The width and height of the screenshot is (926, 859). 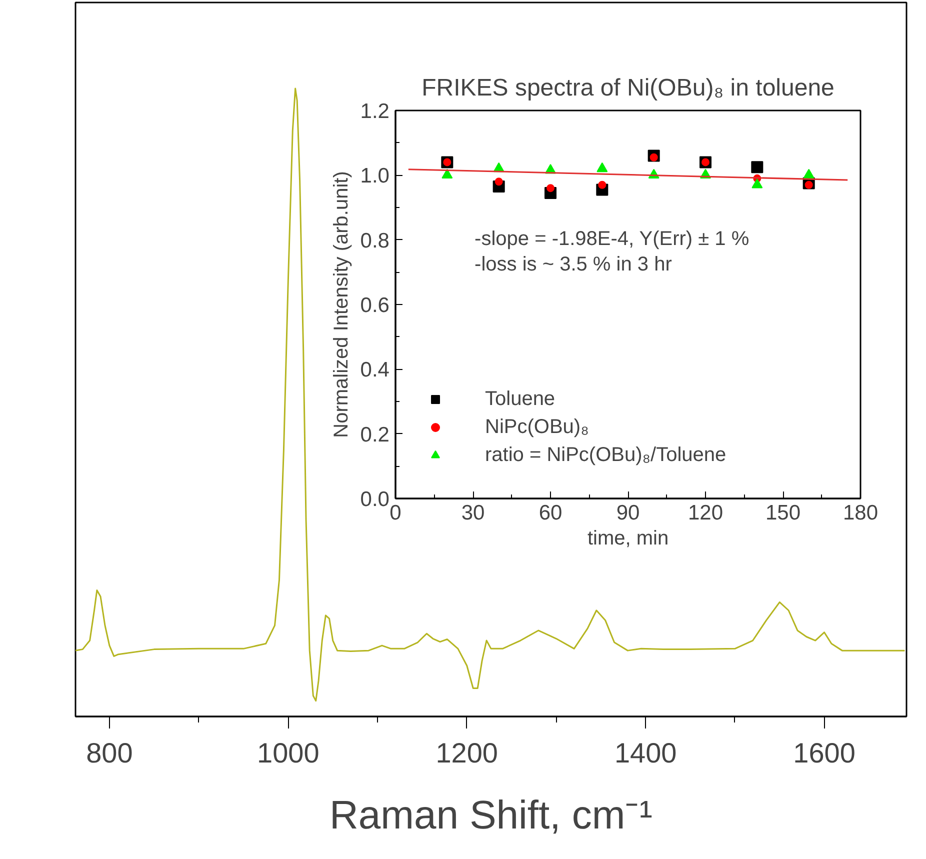 What do you see at coordinates (628, 88) in the screenshot?
I see `chart-title: FRIKES spectra of Ni(OBu)₈ in toluene` at bounding box center [628, 88].